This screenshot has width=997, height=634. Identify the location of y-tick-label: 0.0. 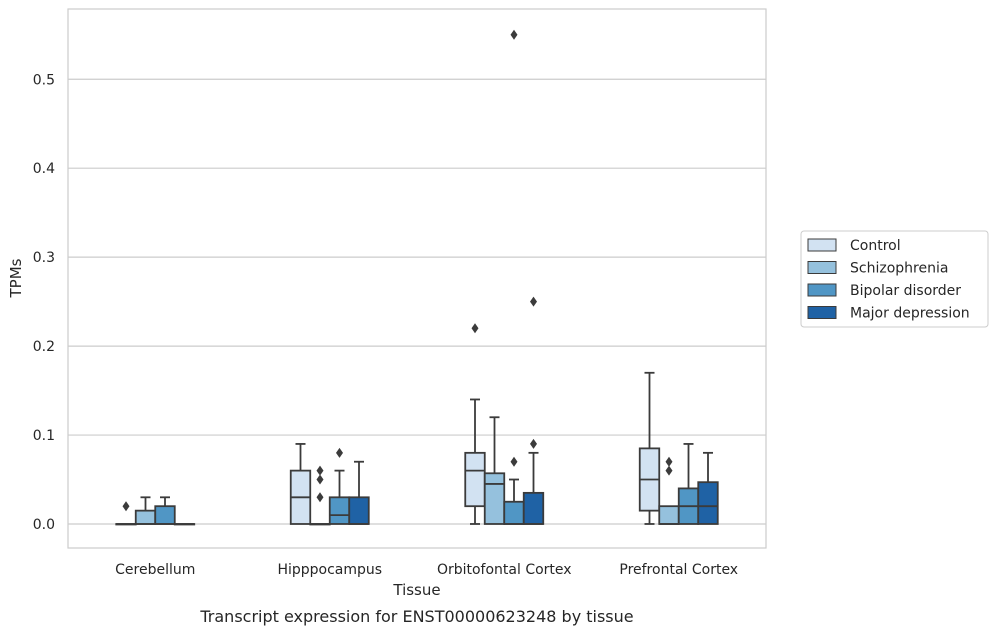
(44, 525).